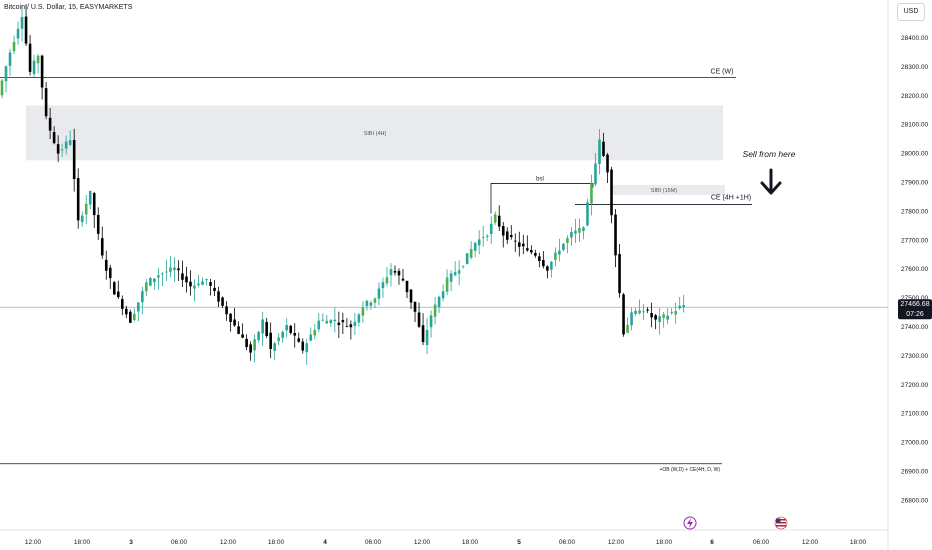 The width and height of the screenshot is (932, 550). I want to click on lightning-event-icon, so click(690, 523).